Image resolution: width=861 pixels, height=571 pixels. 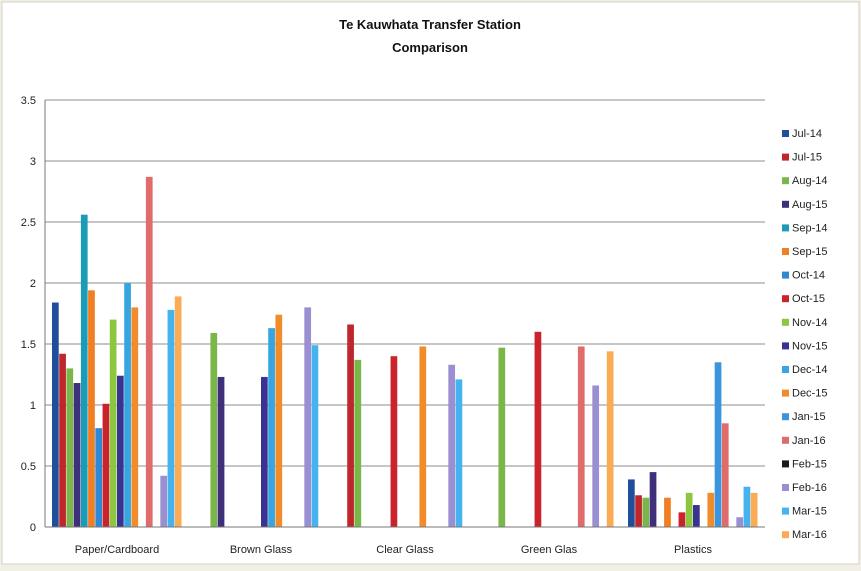 I want to click on y-tick-label: 2, so click(x=33, y=284).